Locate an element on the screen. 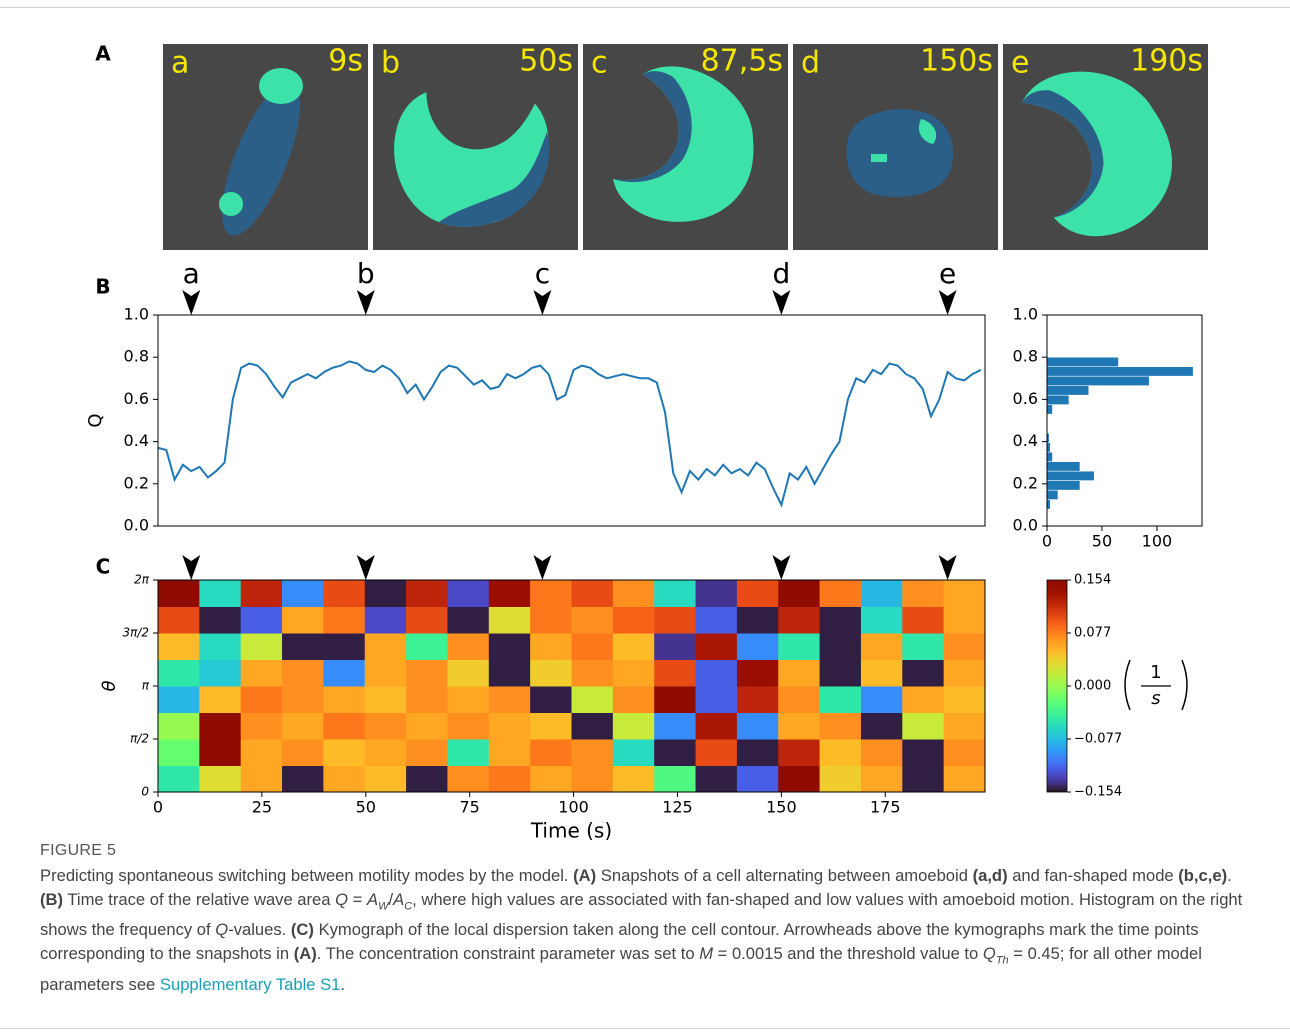  caption-segment: (C) is located at coordinates (302, 930).